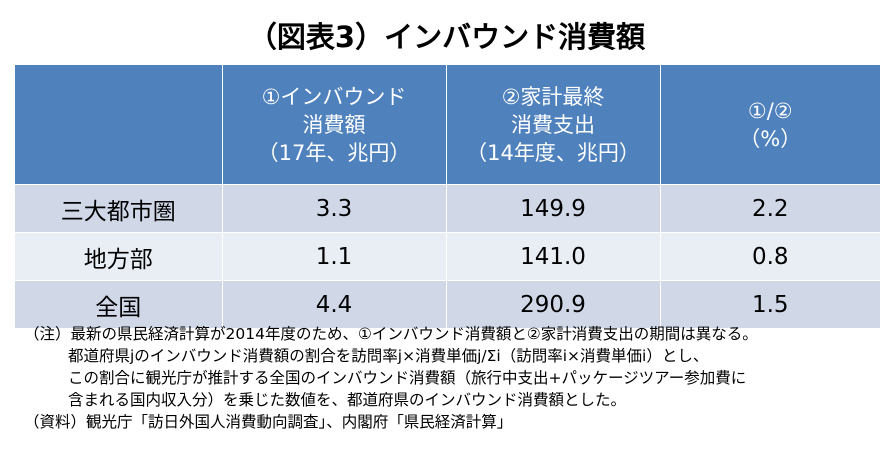  Describe the element at coordinates (770, 138) in the screenshot. I see `header-line: （%）` at that location.